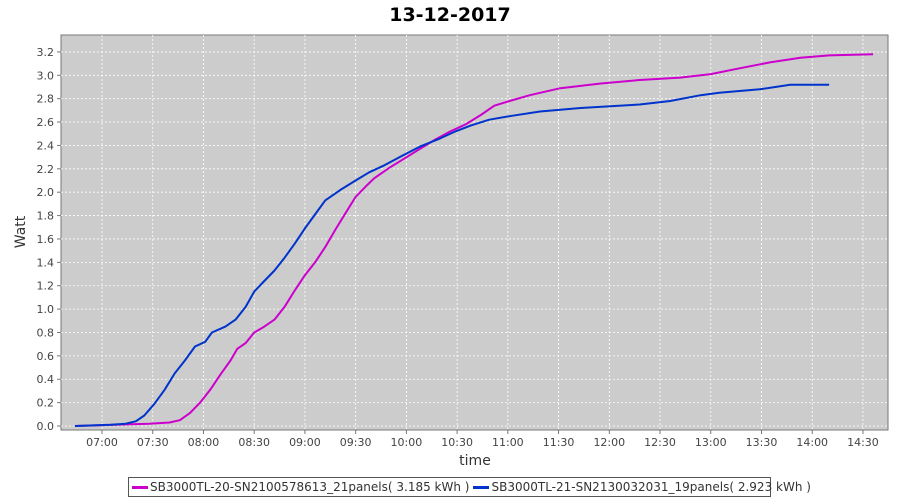  What do you see at coordinates (46, 145) in the screenshot?
I see `y-tick-label: 2.4` at bounding box center [46, 145].